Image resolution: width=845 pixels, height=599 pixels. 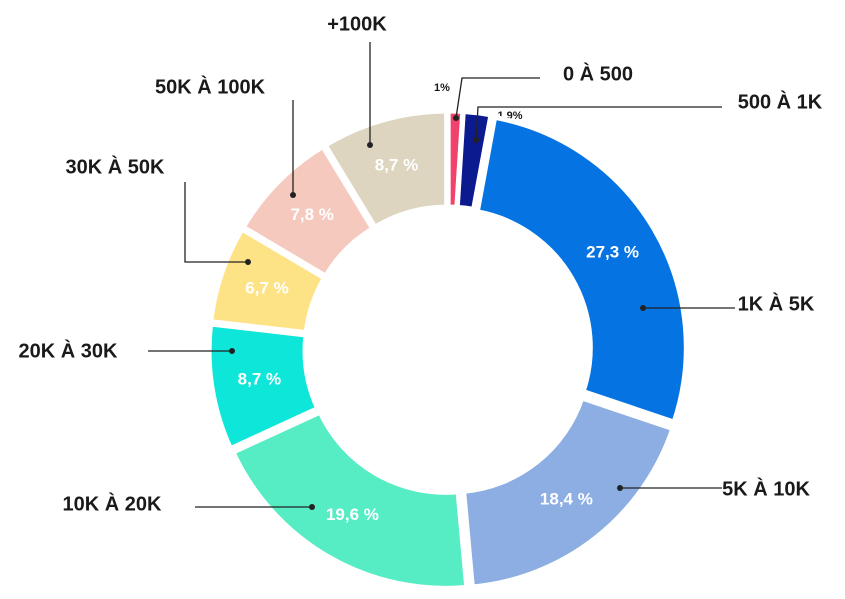 What do you see at coordinates (776, 303) in the screenshot?
I see `category-label: 1K À 5K` at bounding box center [776, 303].